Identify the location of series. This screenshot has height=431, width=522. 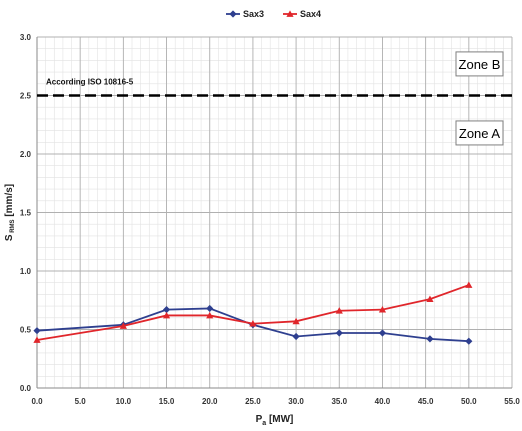
(253, 313).